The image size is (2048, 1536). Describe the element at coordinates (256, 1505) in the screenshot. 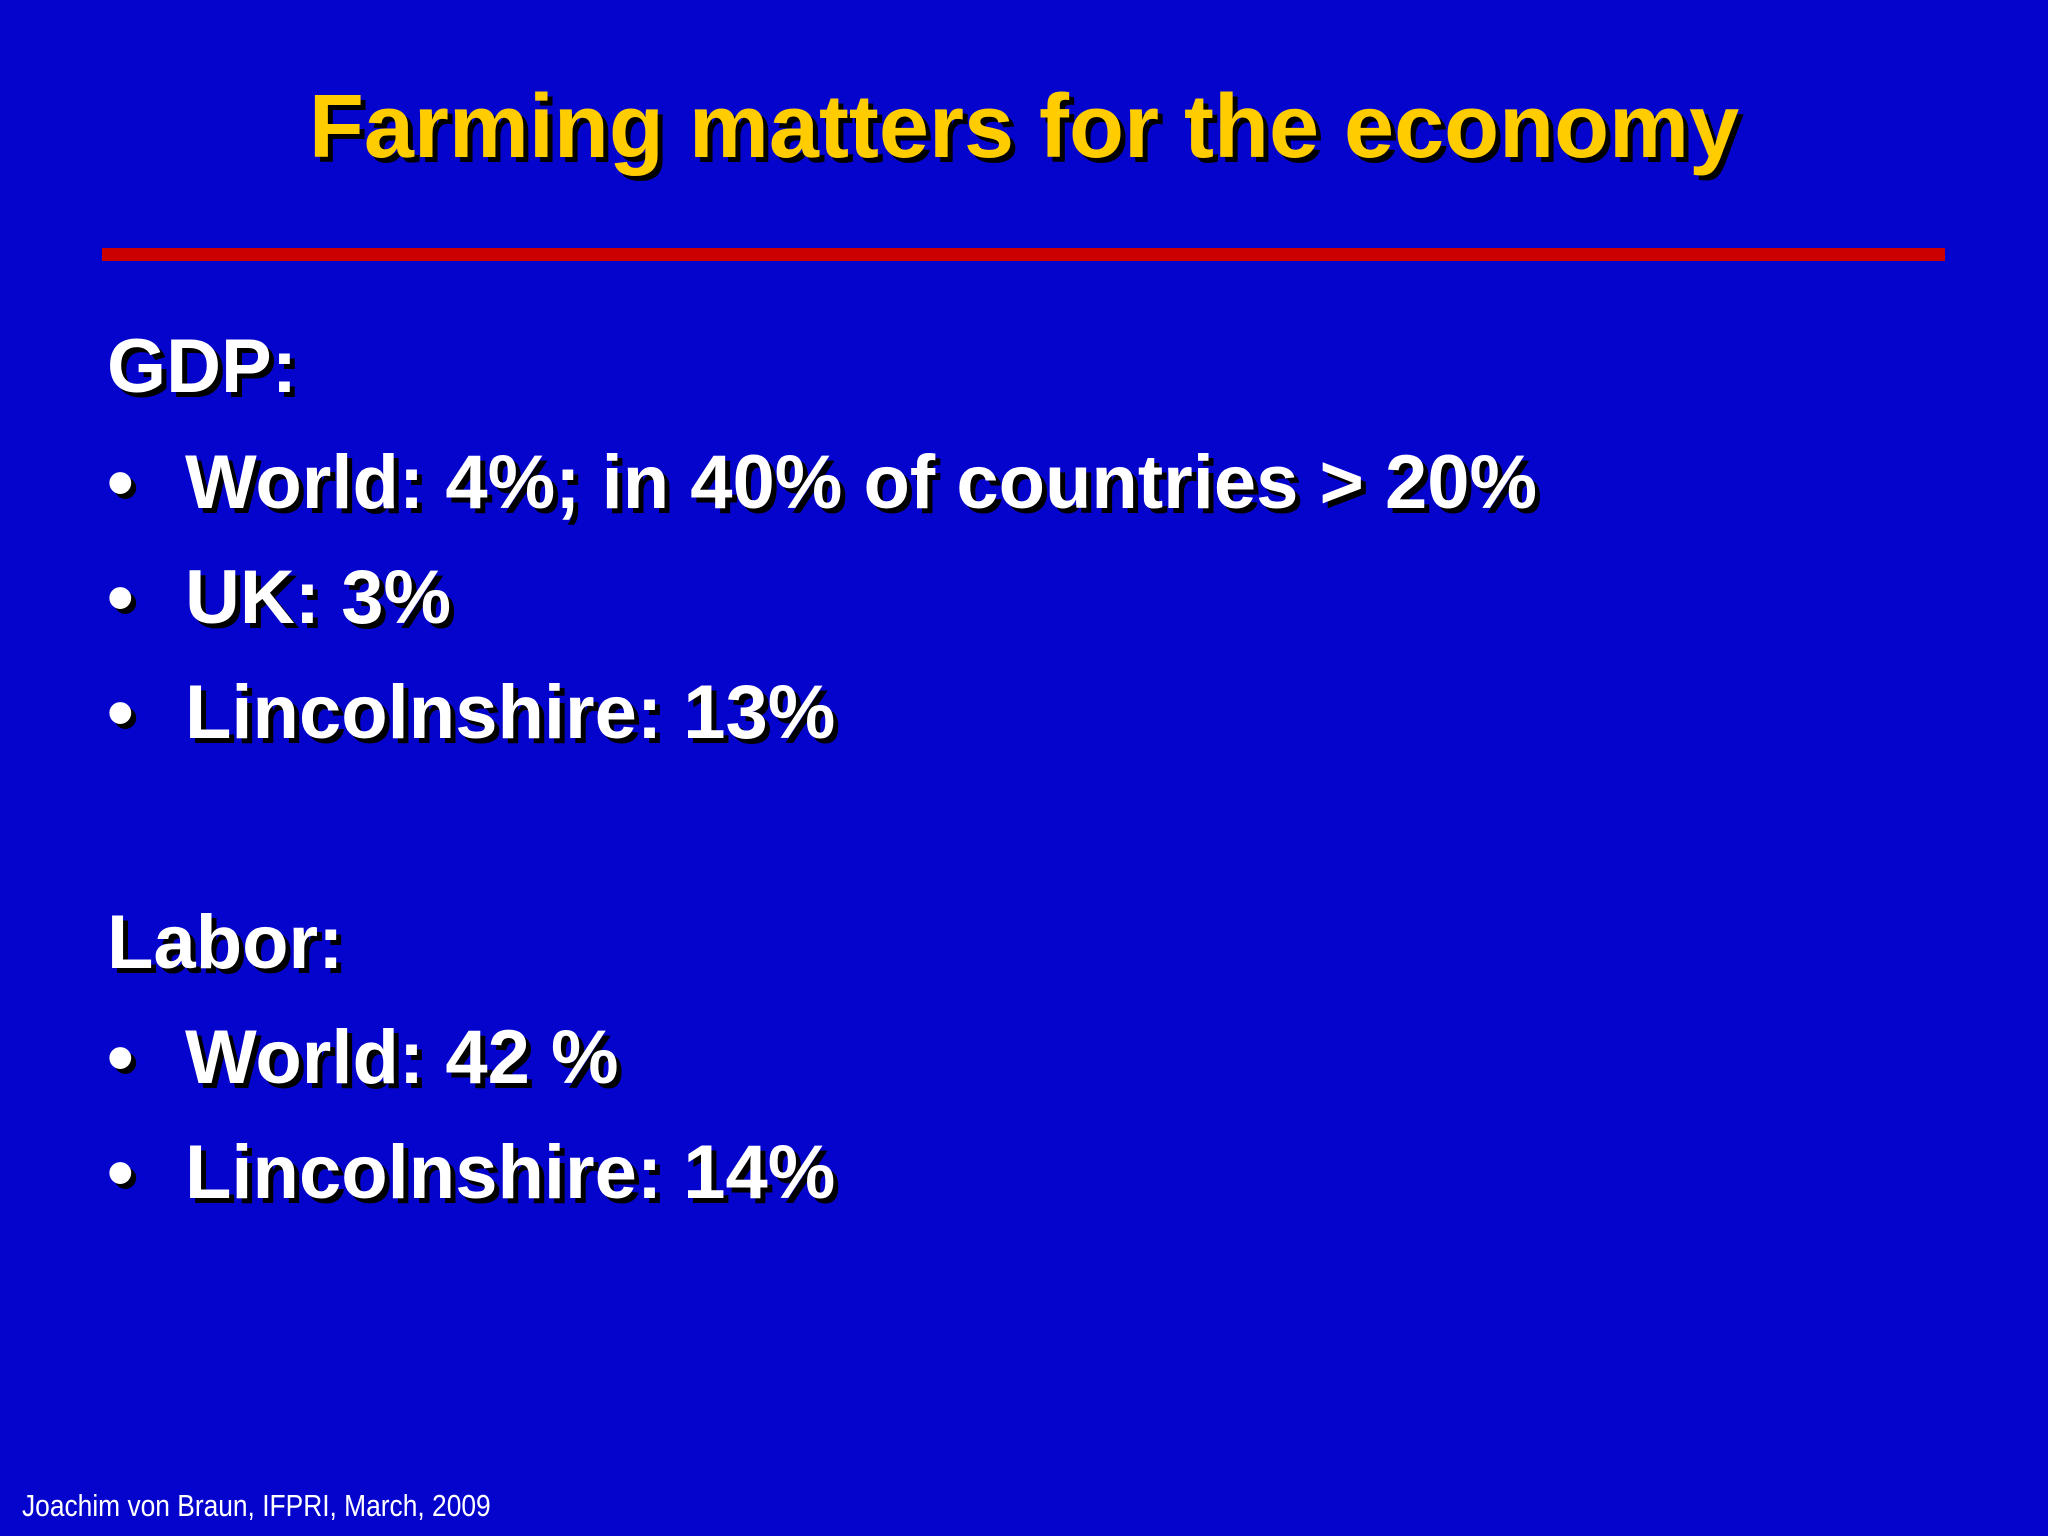

I see `slide-footer: Joachim von Braun, IFPRI, March, 2009` at that location.